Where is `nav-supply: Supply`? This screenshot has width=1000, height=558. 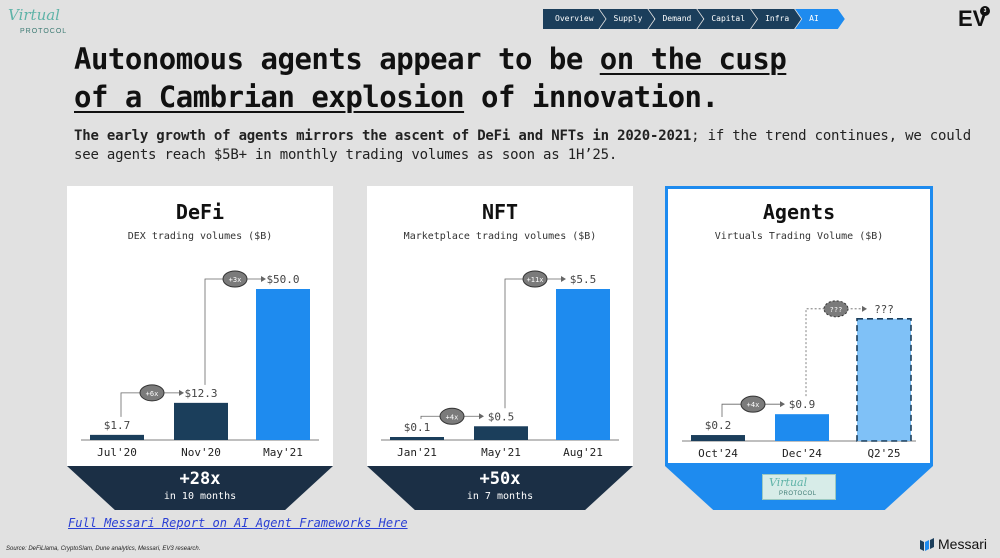
nav-supply: Supply is located at coordinates (627, 19).